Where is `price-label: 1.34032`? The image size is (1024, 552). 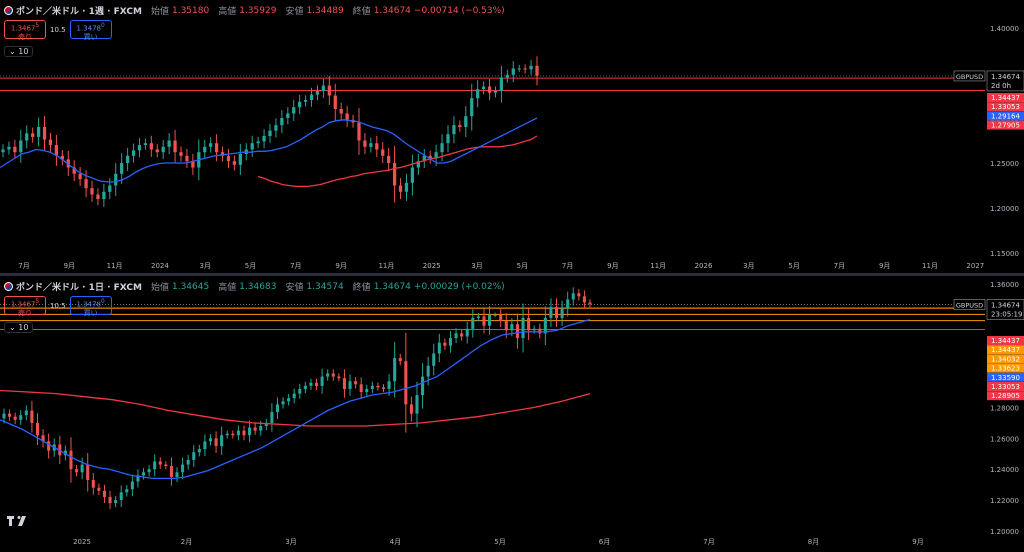 price-label: 1.34032 is located at coordinates (1005, 359).